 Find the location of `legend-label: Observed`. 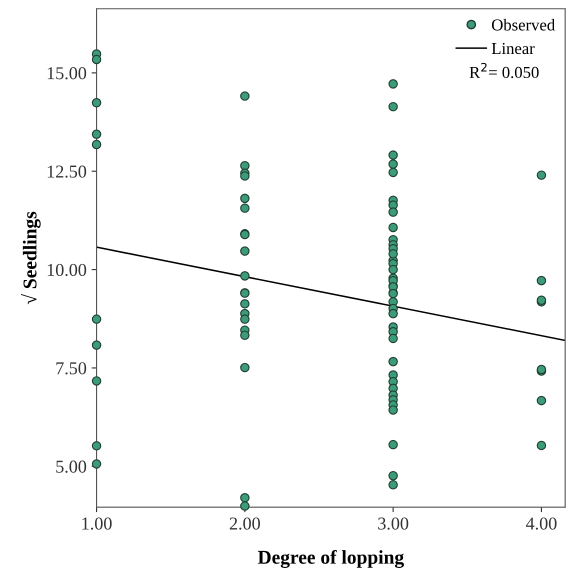

legend-label: Observed is located at coordinates (523, 24).